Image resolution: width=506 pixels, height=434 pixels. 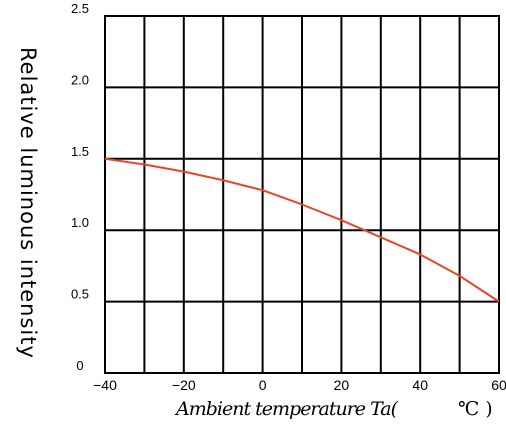 What do you see at coordinates (79, 365) in the screenshot?
I see `y-tick-label: 0` at bounding box center [79, 365].